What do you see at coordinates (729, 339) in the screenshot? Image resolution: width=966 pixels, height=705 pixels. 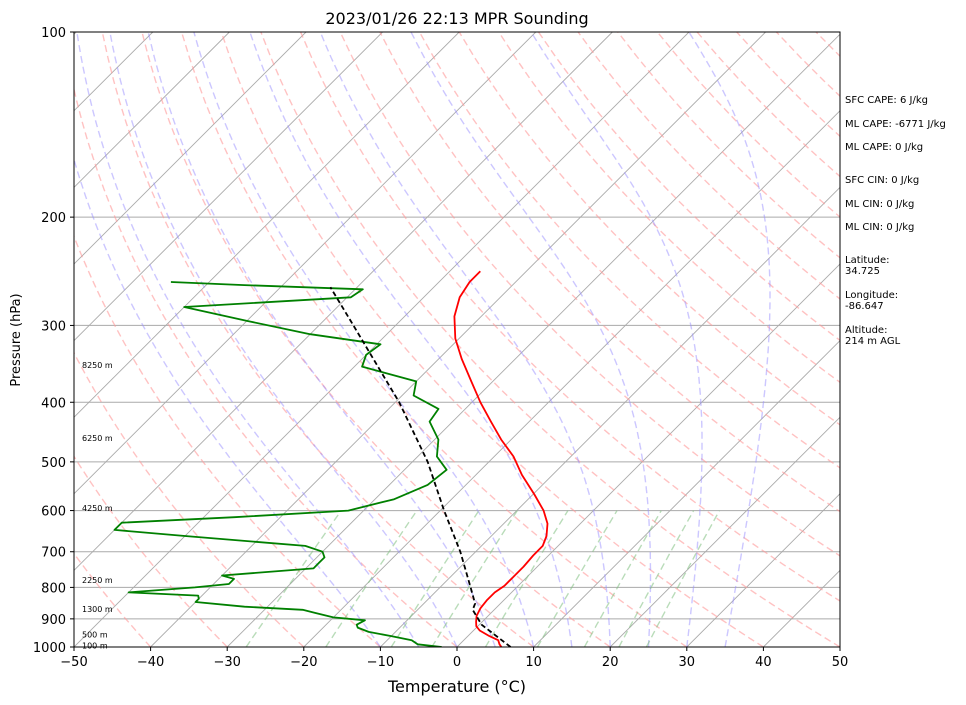 I see `moist-adiabat-line` at bounding box center [729, 339].